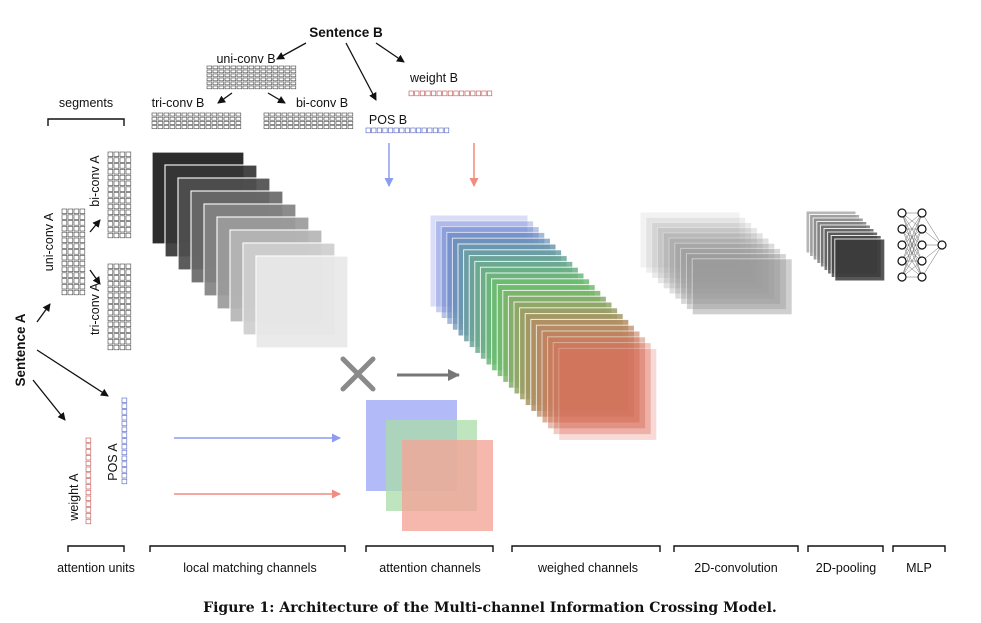 The height and width of the screenshot is (623, 981). I want to click on weighed-channel-layer, so click(608, 394).